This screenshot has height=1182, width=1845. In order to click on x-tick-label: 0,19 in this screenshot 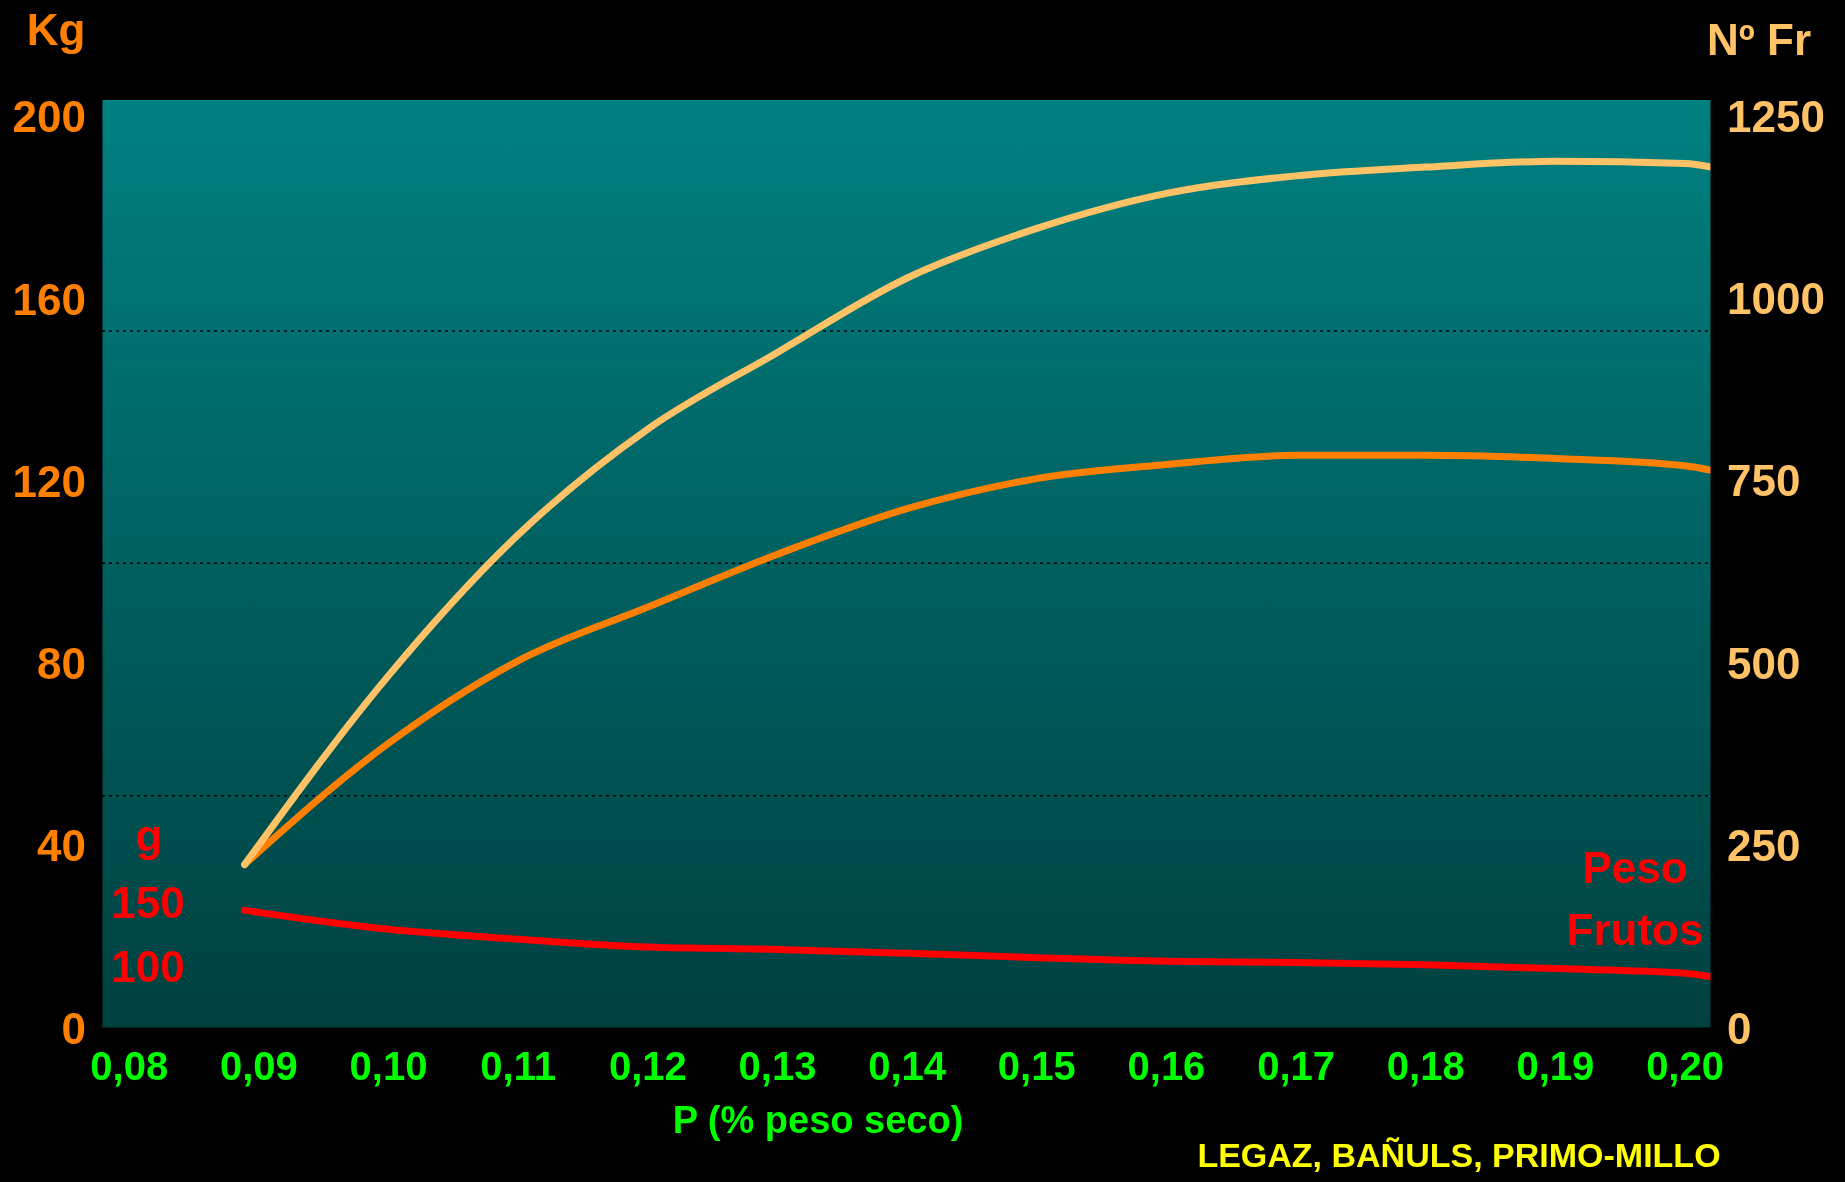, I will do `click(1555, 1066)`.